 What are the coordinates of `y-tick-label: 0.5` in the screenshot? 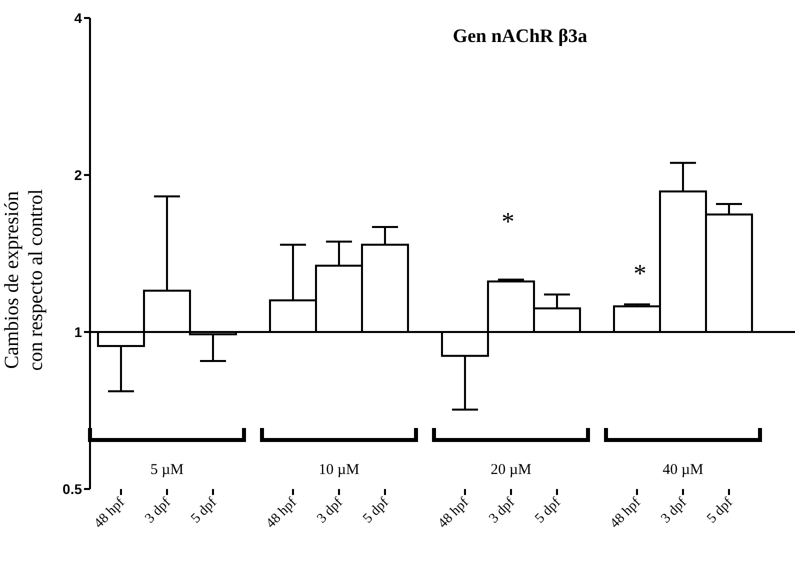 It's located at (72, 488).